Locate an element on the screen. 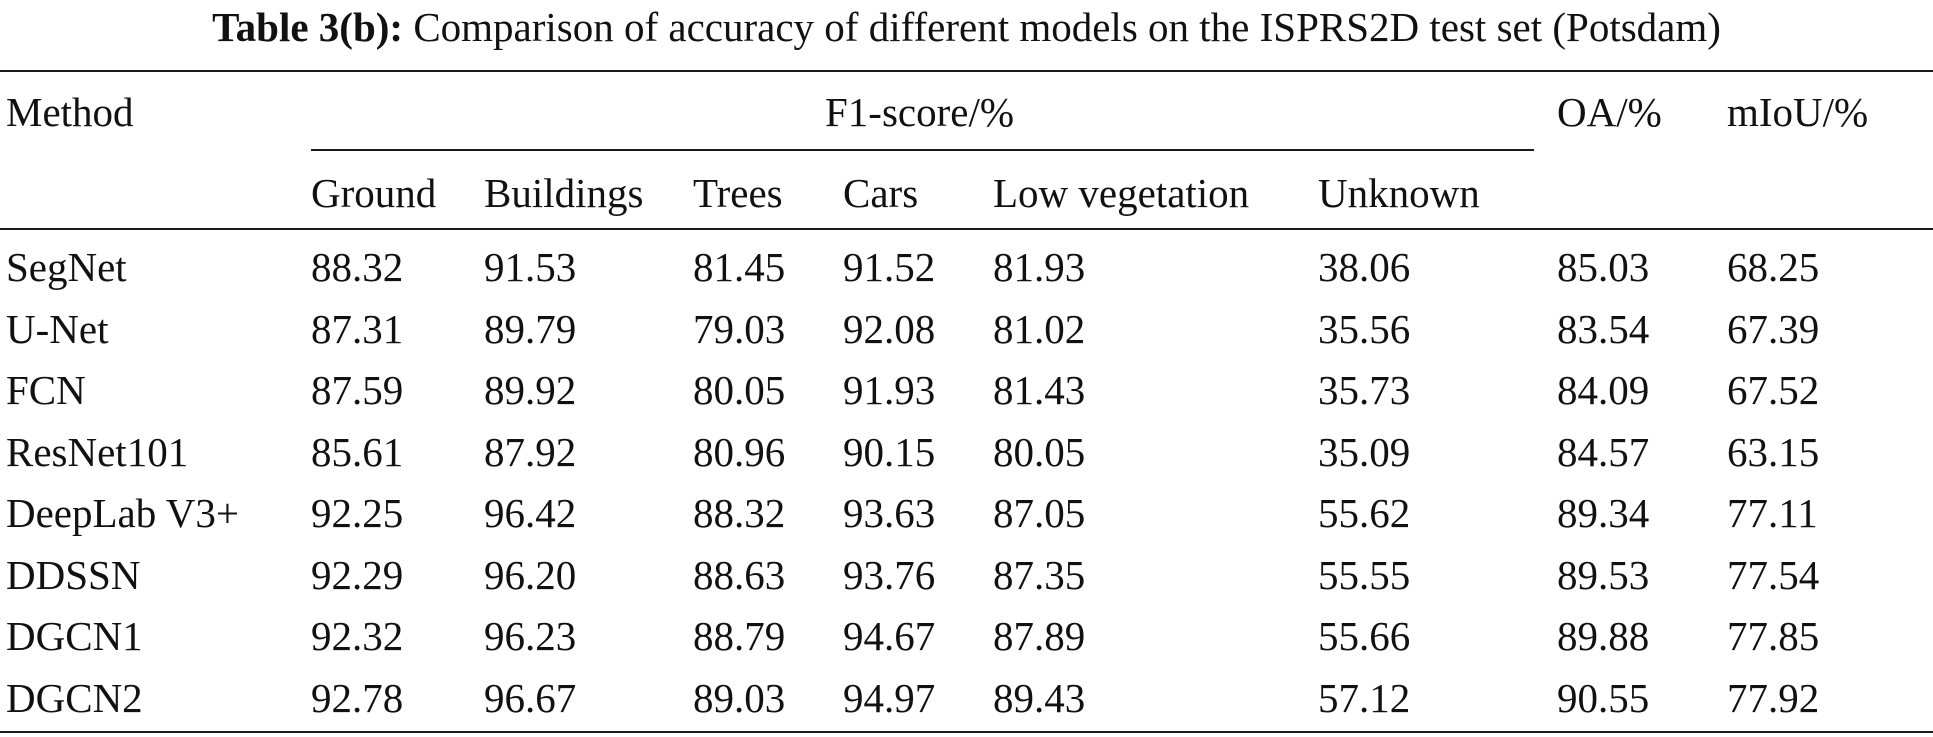 The width and height of the screenshot is (1933, 737). row-value: 94.67 is located at coordinates (889, 636).